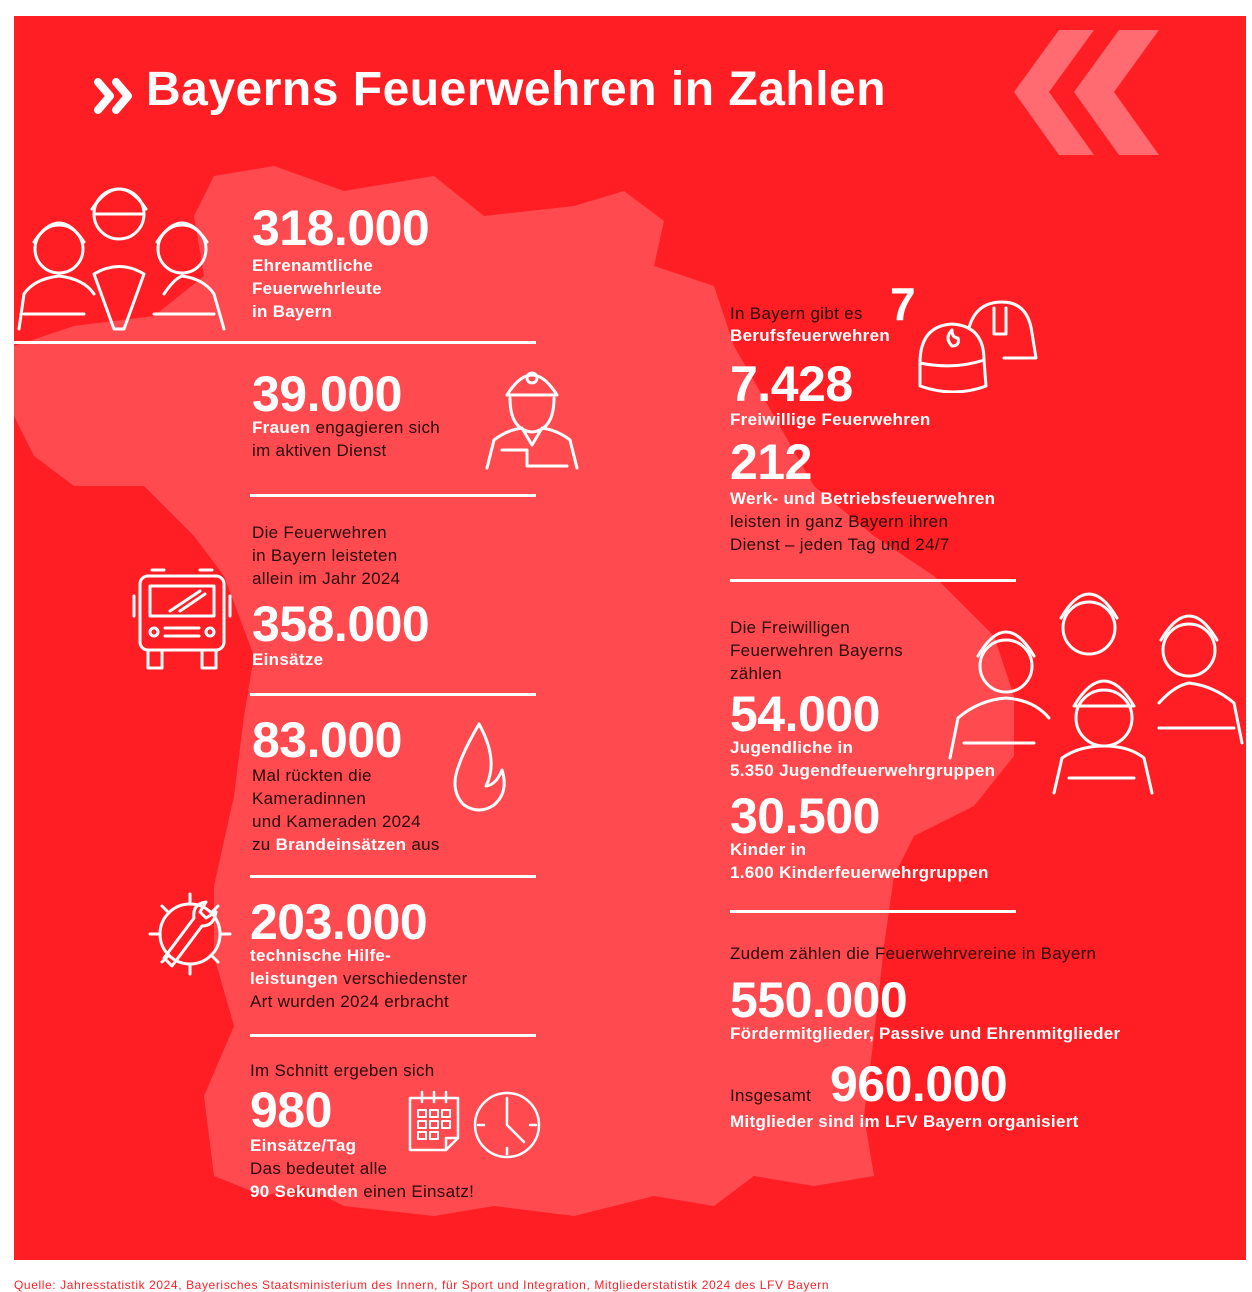 This screenshot has height=1292, width=1252. Describe the element at coordinates (771, 462) in the screenshot. I see `plant-brigades-number: 212` at that location.